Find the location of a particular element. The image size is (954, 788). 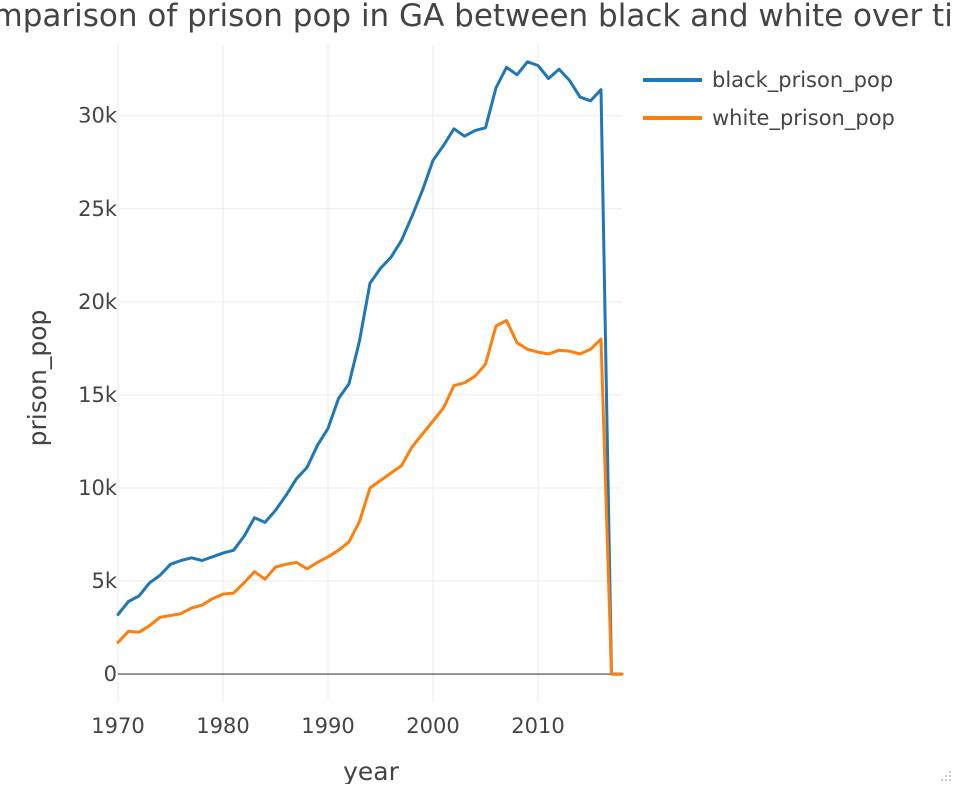

legend-label: white_prison_pop is located at coordinates (803, 118).